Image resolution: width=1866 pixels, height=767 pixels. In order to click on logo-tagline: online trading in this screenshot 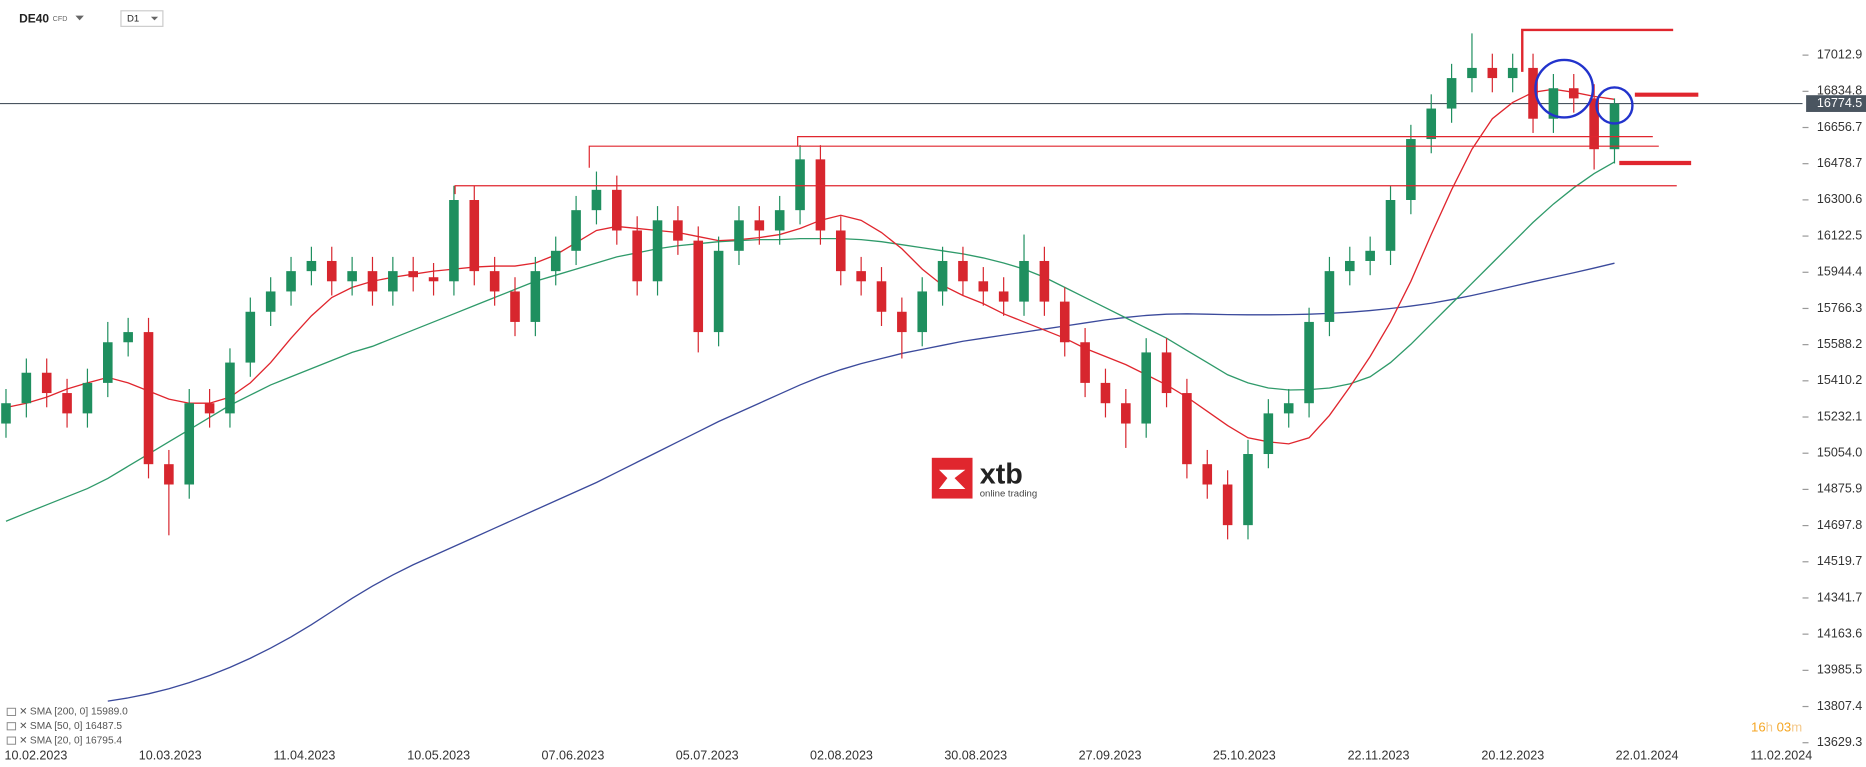, I will do `click(1008, 493)`.